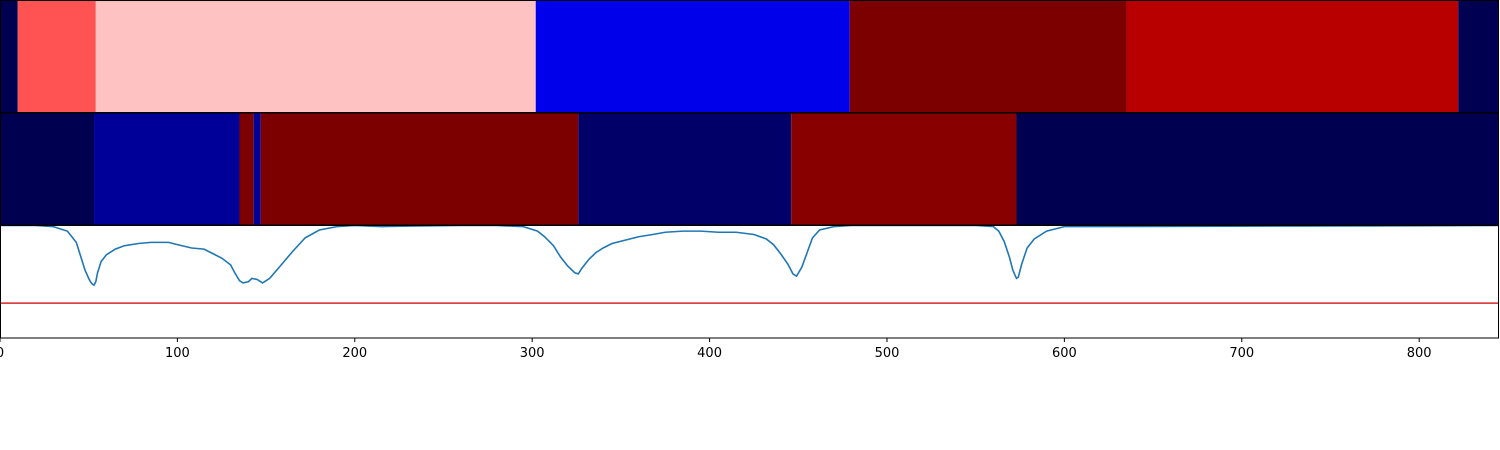 The width and height of the screenshot is (1500, 450). I want to click on x-tick-label: 500, so click(887, 353).